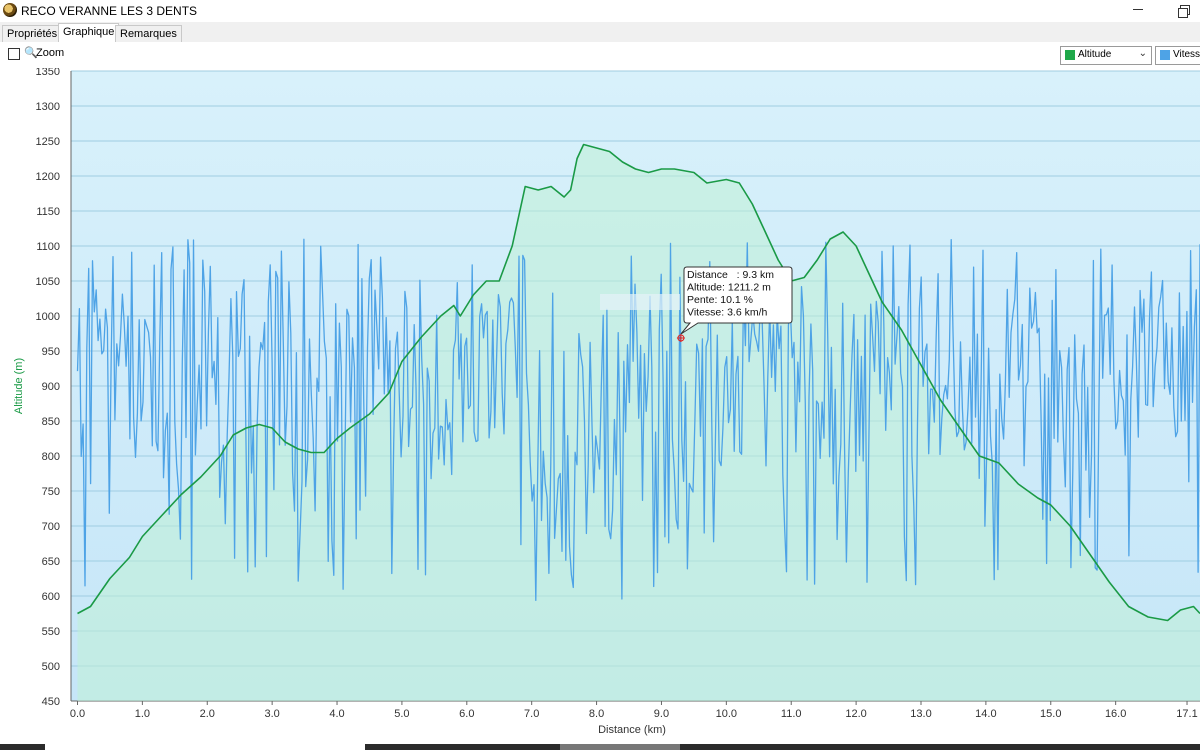 This screenshot has height=753, width=1200. Describe the element at coordinates (1138, 9) in the screenshot. I see `minimize-icon` at that location.